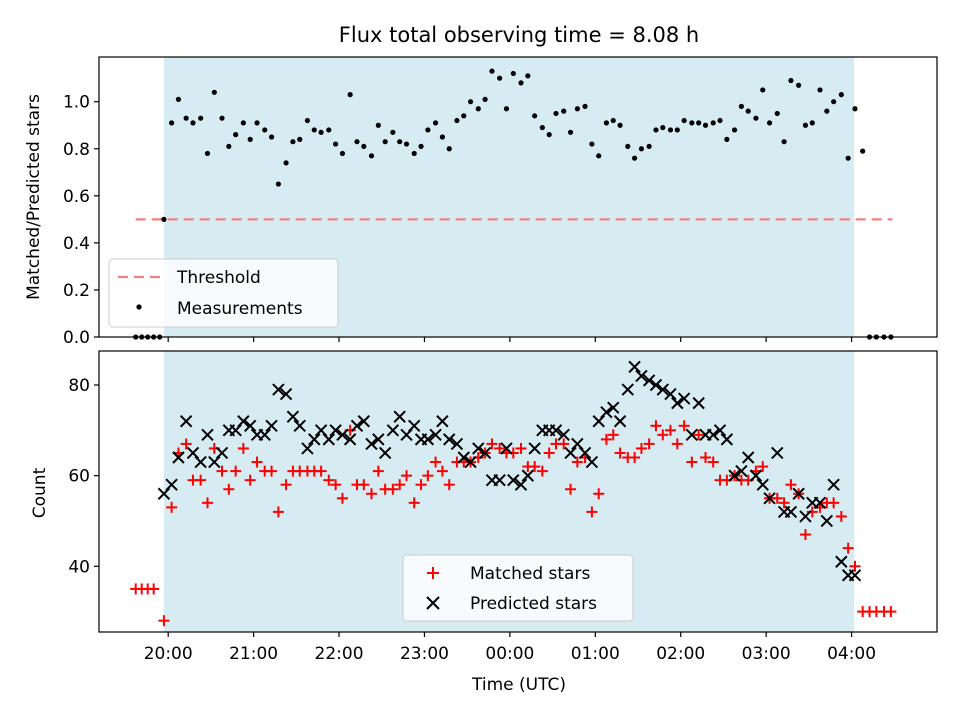  What do you see at coordinates (79, 477) in the screenshot?
I see `bottom-y-tick-label: 60` at bounding box center [79, 477].